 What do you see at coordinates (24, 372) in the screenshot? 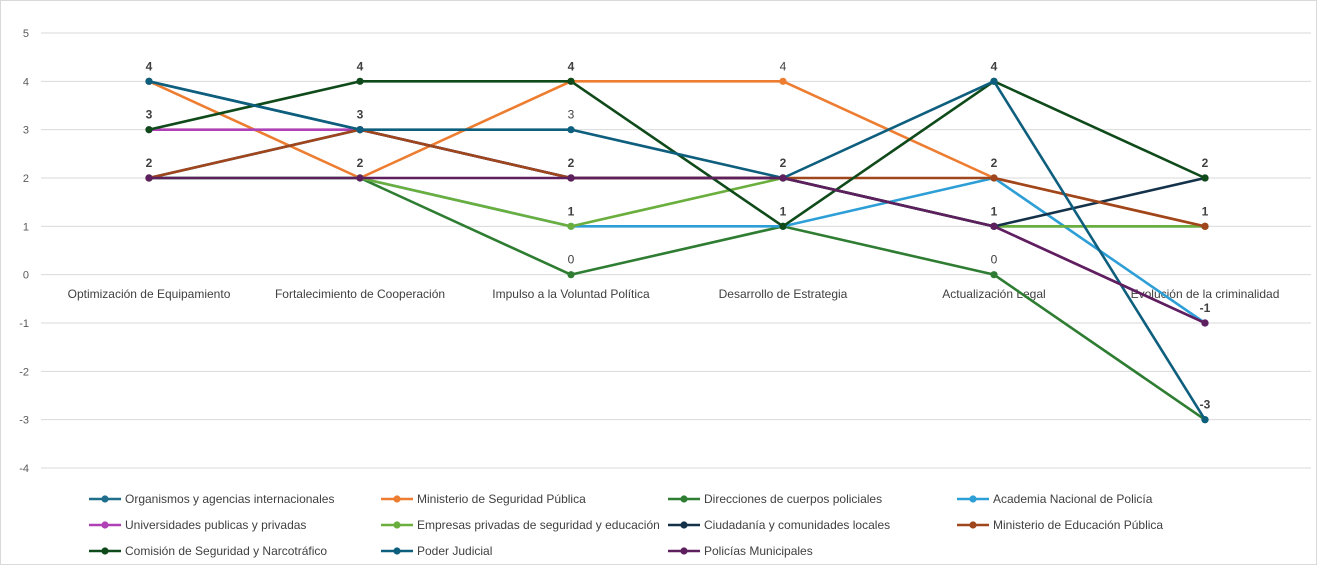
I see `y-tick-label: -2` at bounding box center [24, 372].